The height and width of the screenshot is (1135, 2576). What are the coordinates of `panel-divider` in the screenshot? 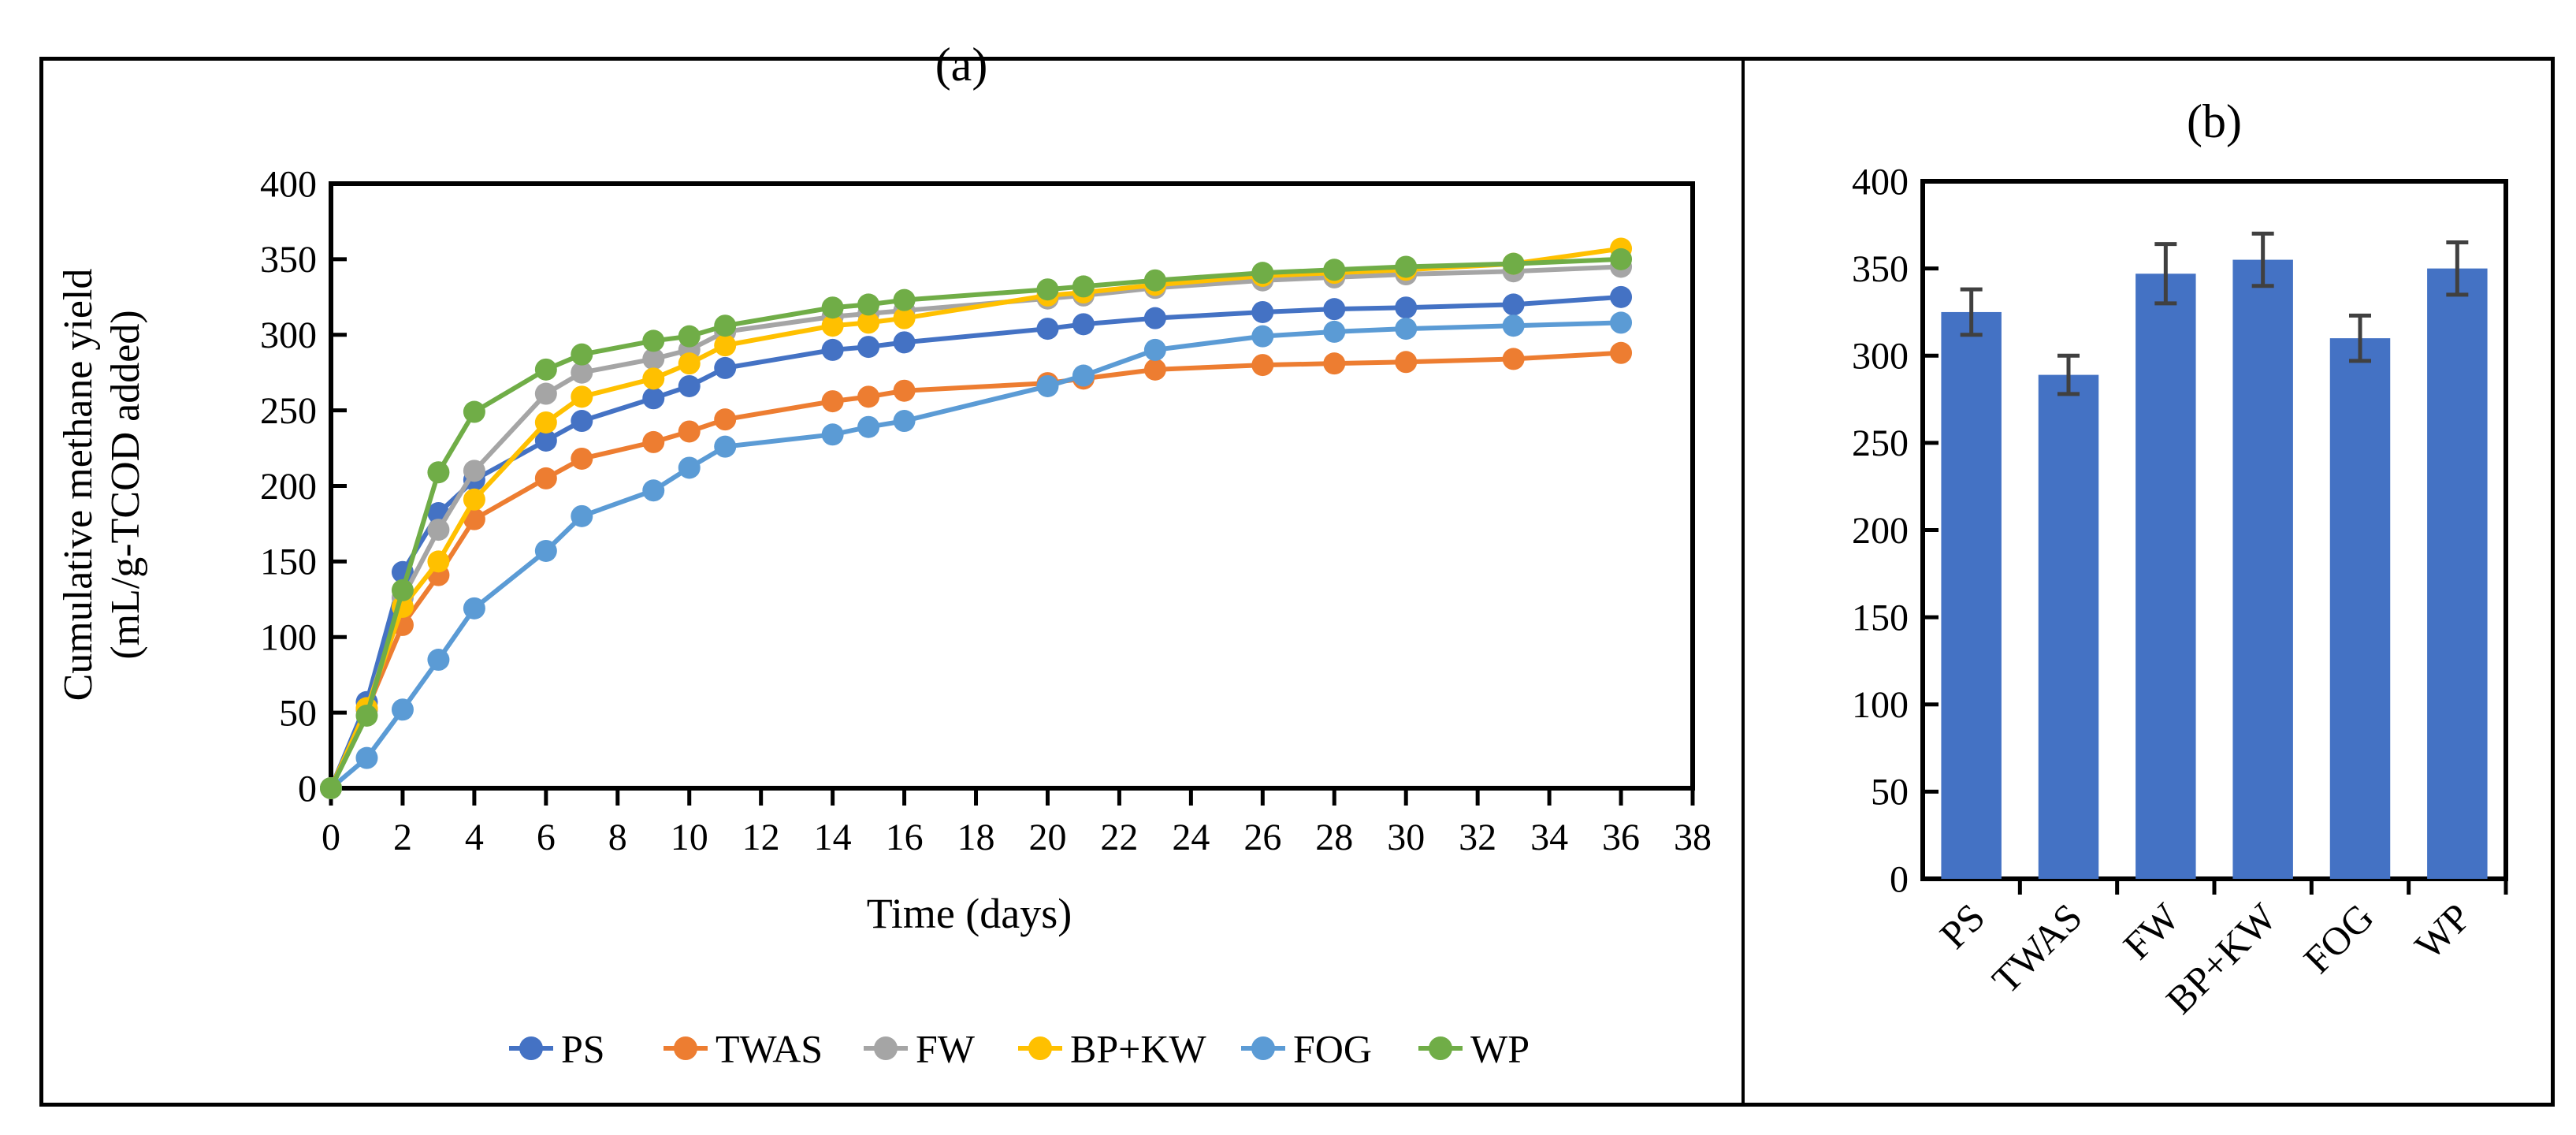 It's located at (1743, 582).